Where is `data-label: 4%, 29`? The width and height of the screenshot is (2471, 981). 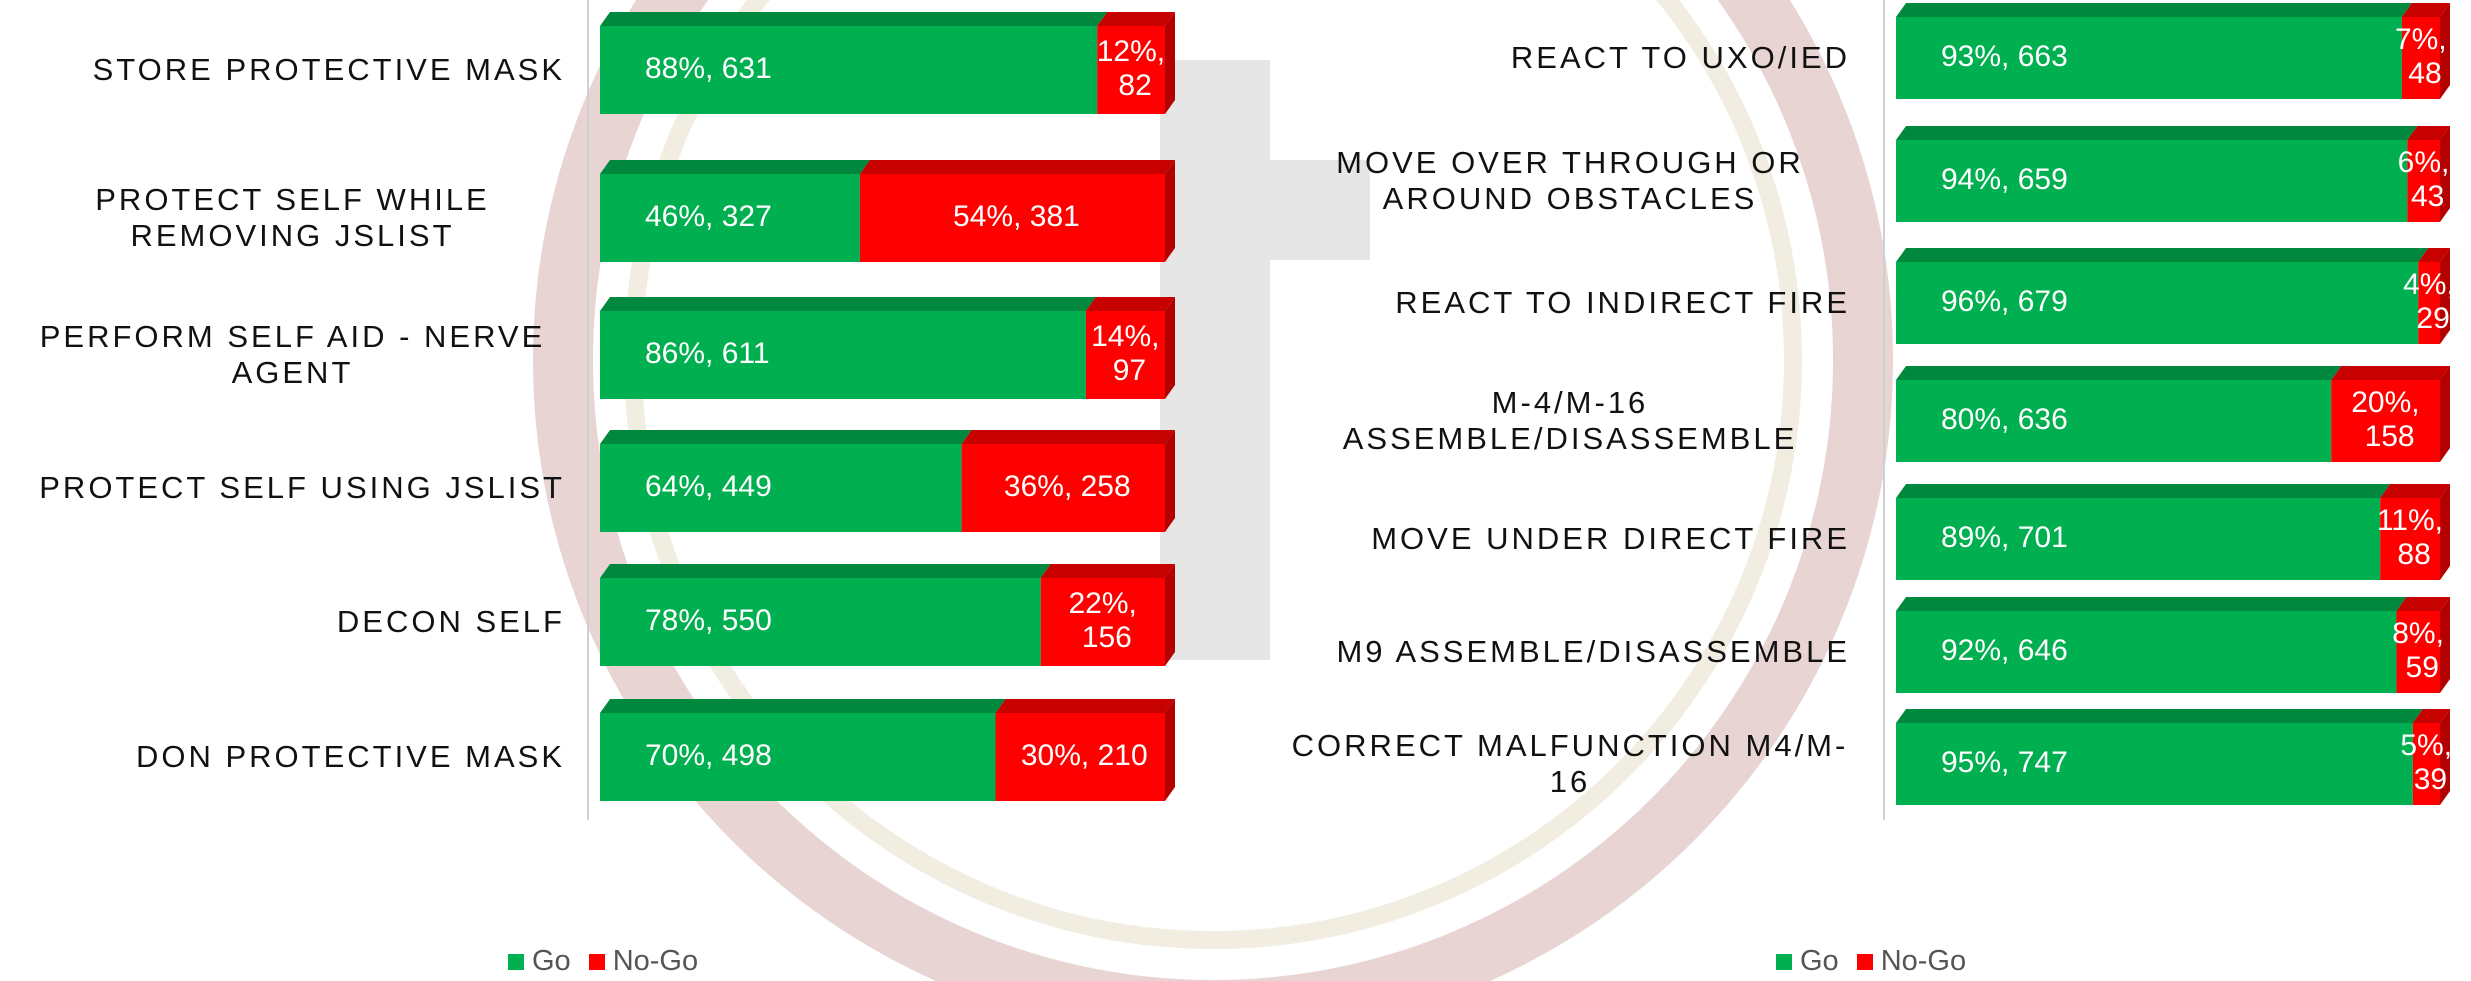
data-label: 4%, 29 is located at coordinates (2433, 301).